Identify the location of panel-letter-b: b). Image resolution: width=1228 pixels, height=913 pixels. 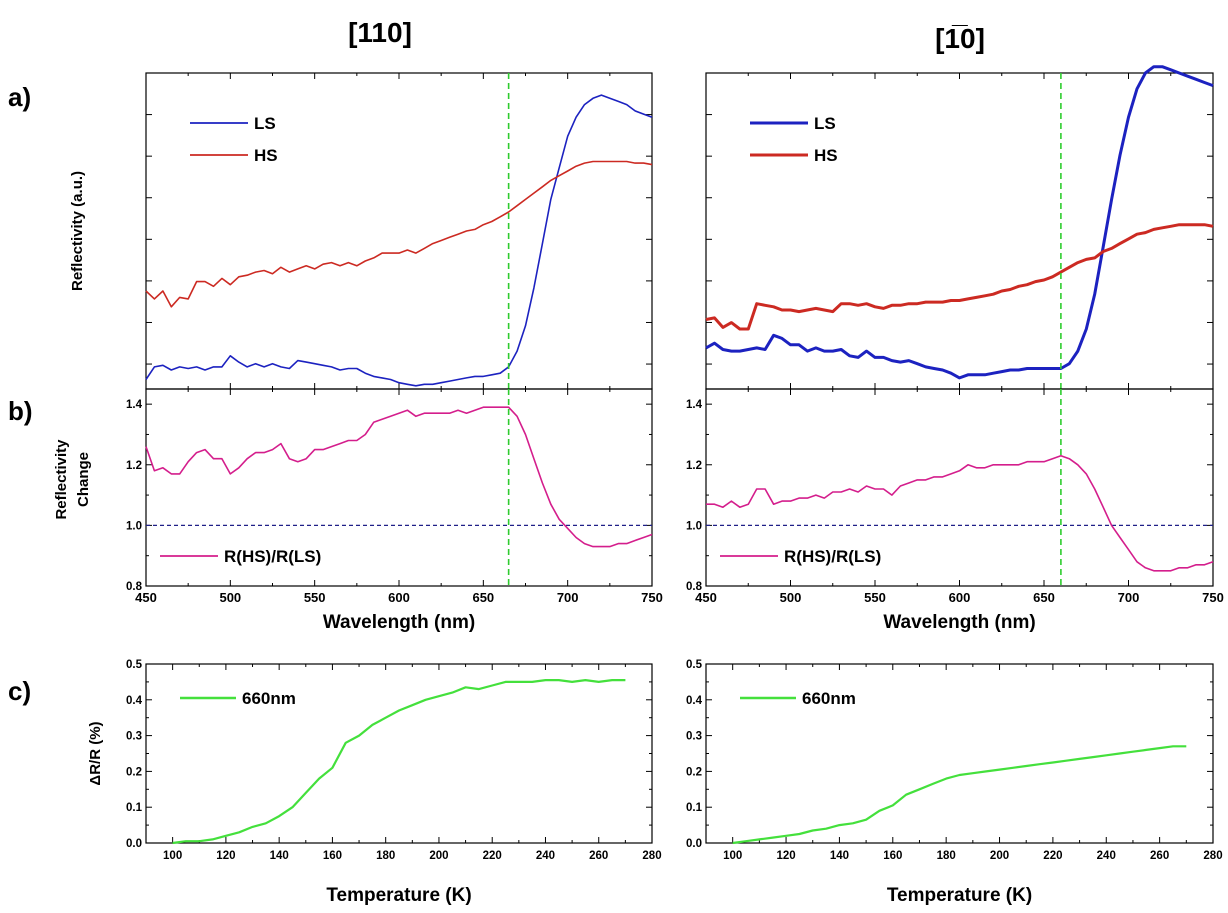
(20, 411).